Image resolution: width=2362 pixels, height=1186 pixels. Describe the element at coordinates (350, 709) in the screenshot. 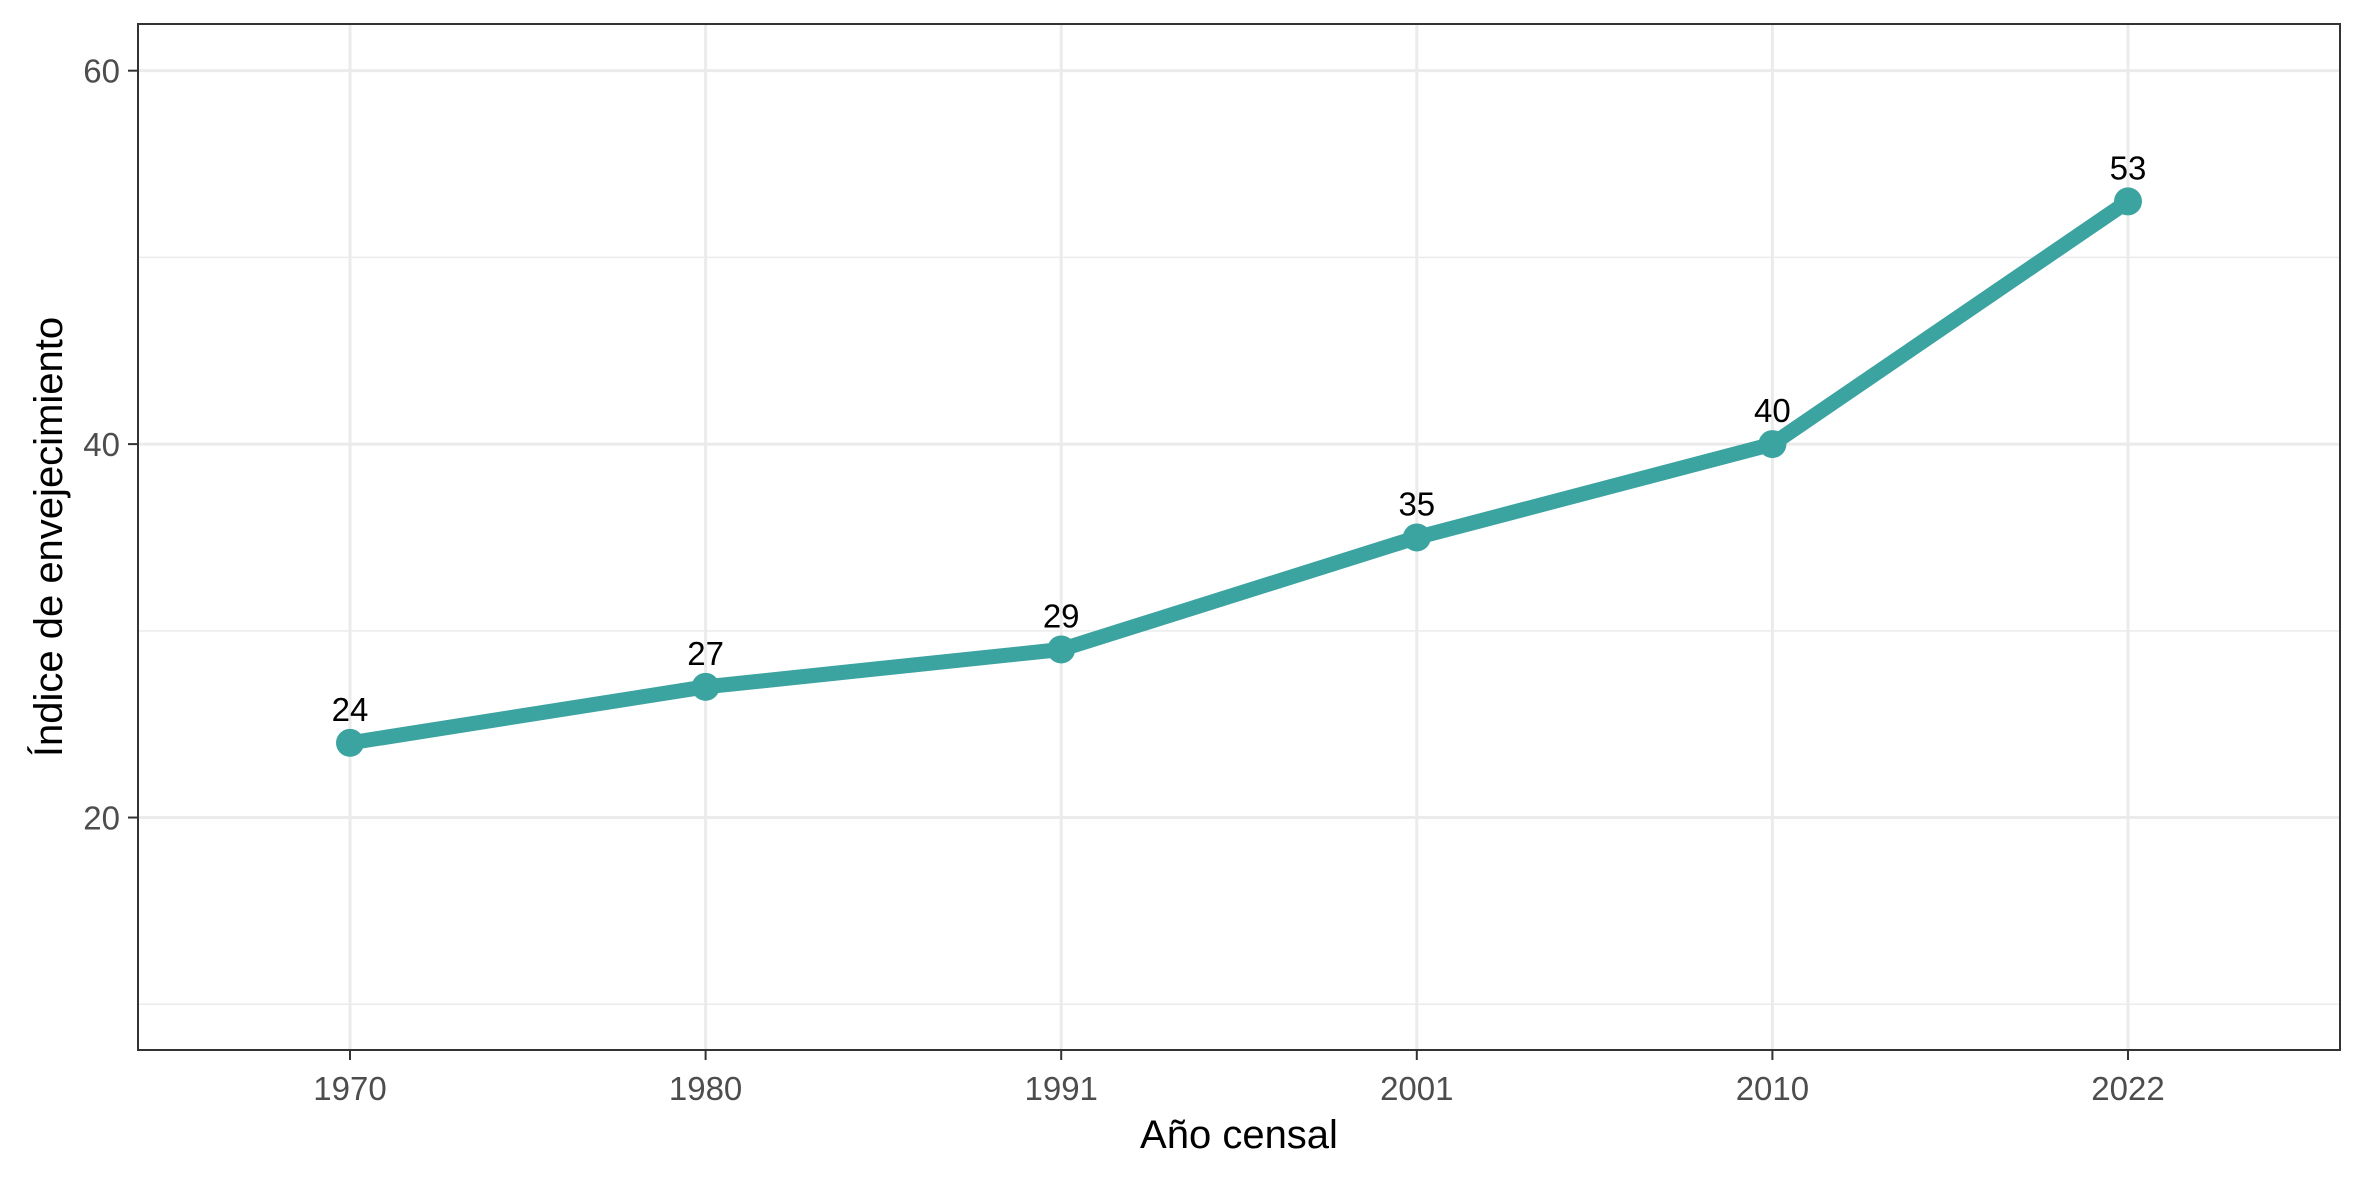

I see `data-label: 24` at that location.